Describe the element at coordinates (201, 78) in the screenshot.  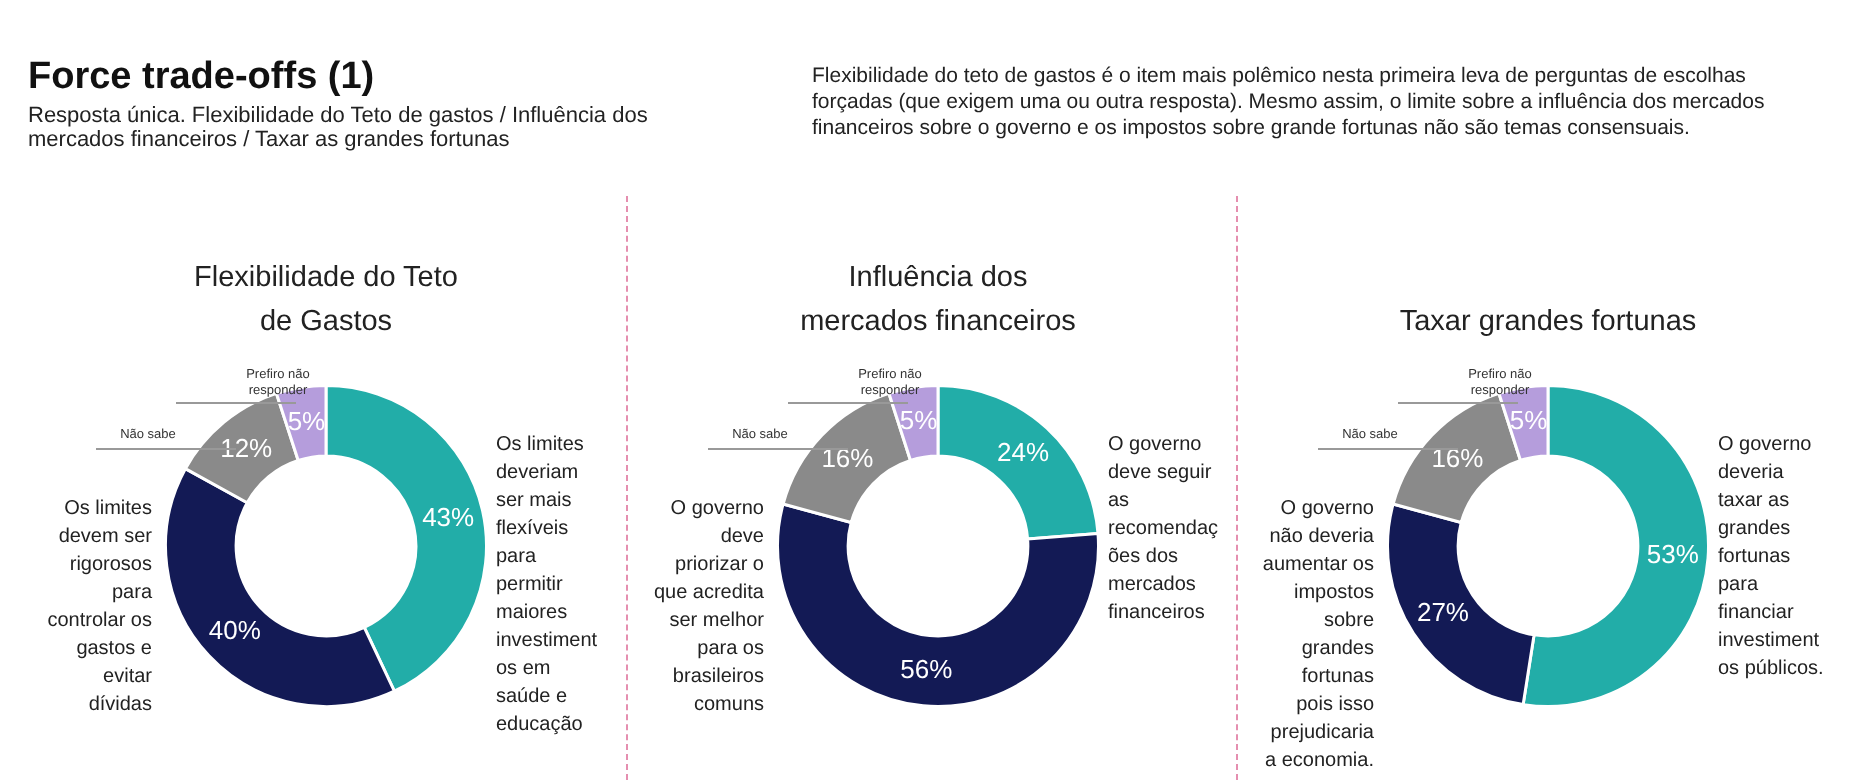
I see `text: Force trade-offs (1)` at that location.